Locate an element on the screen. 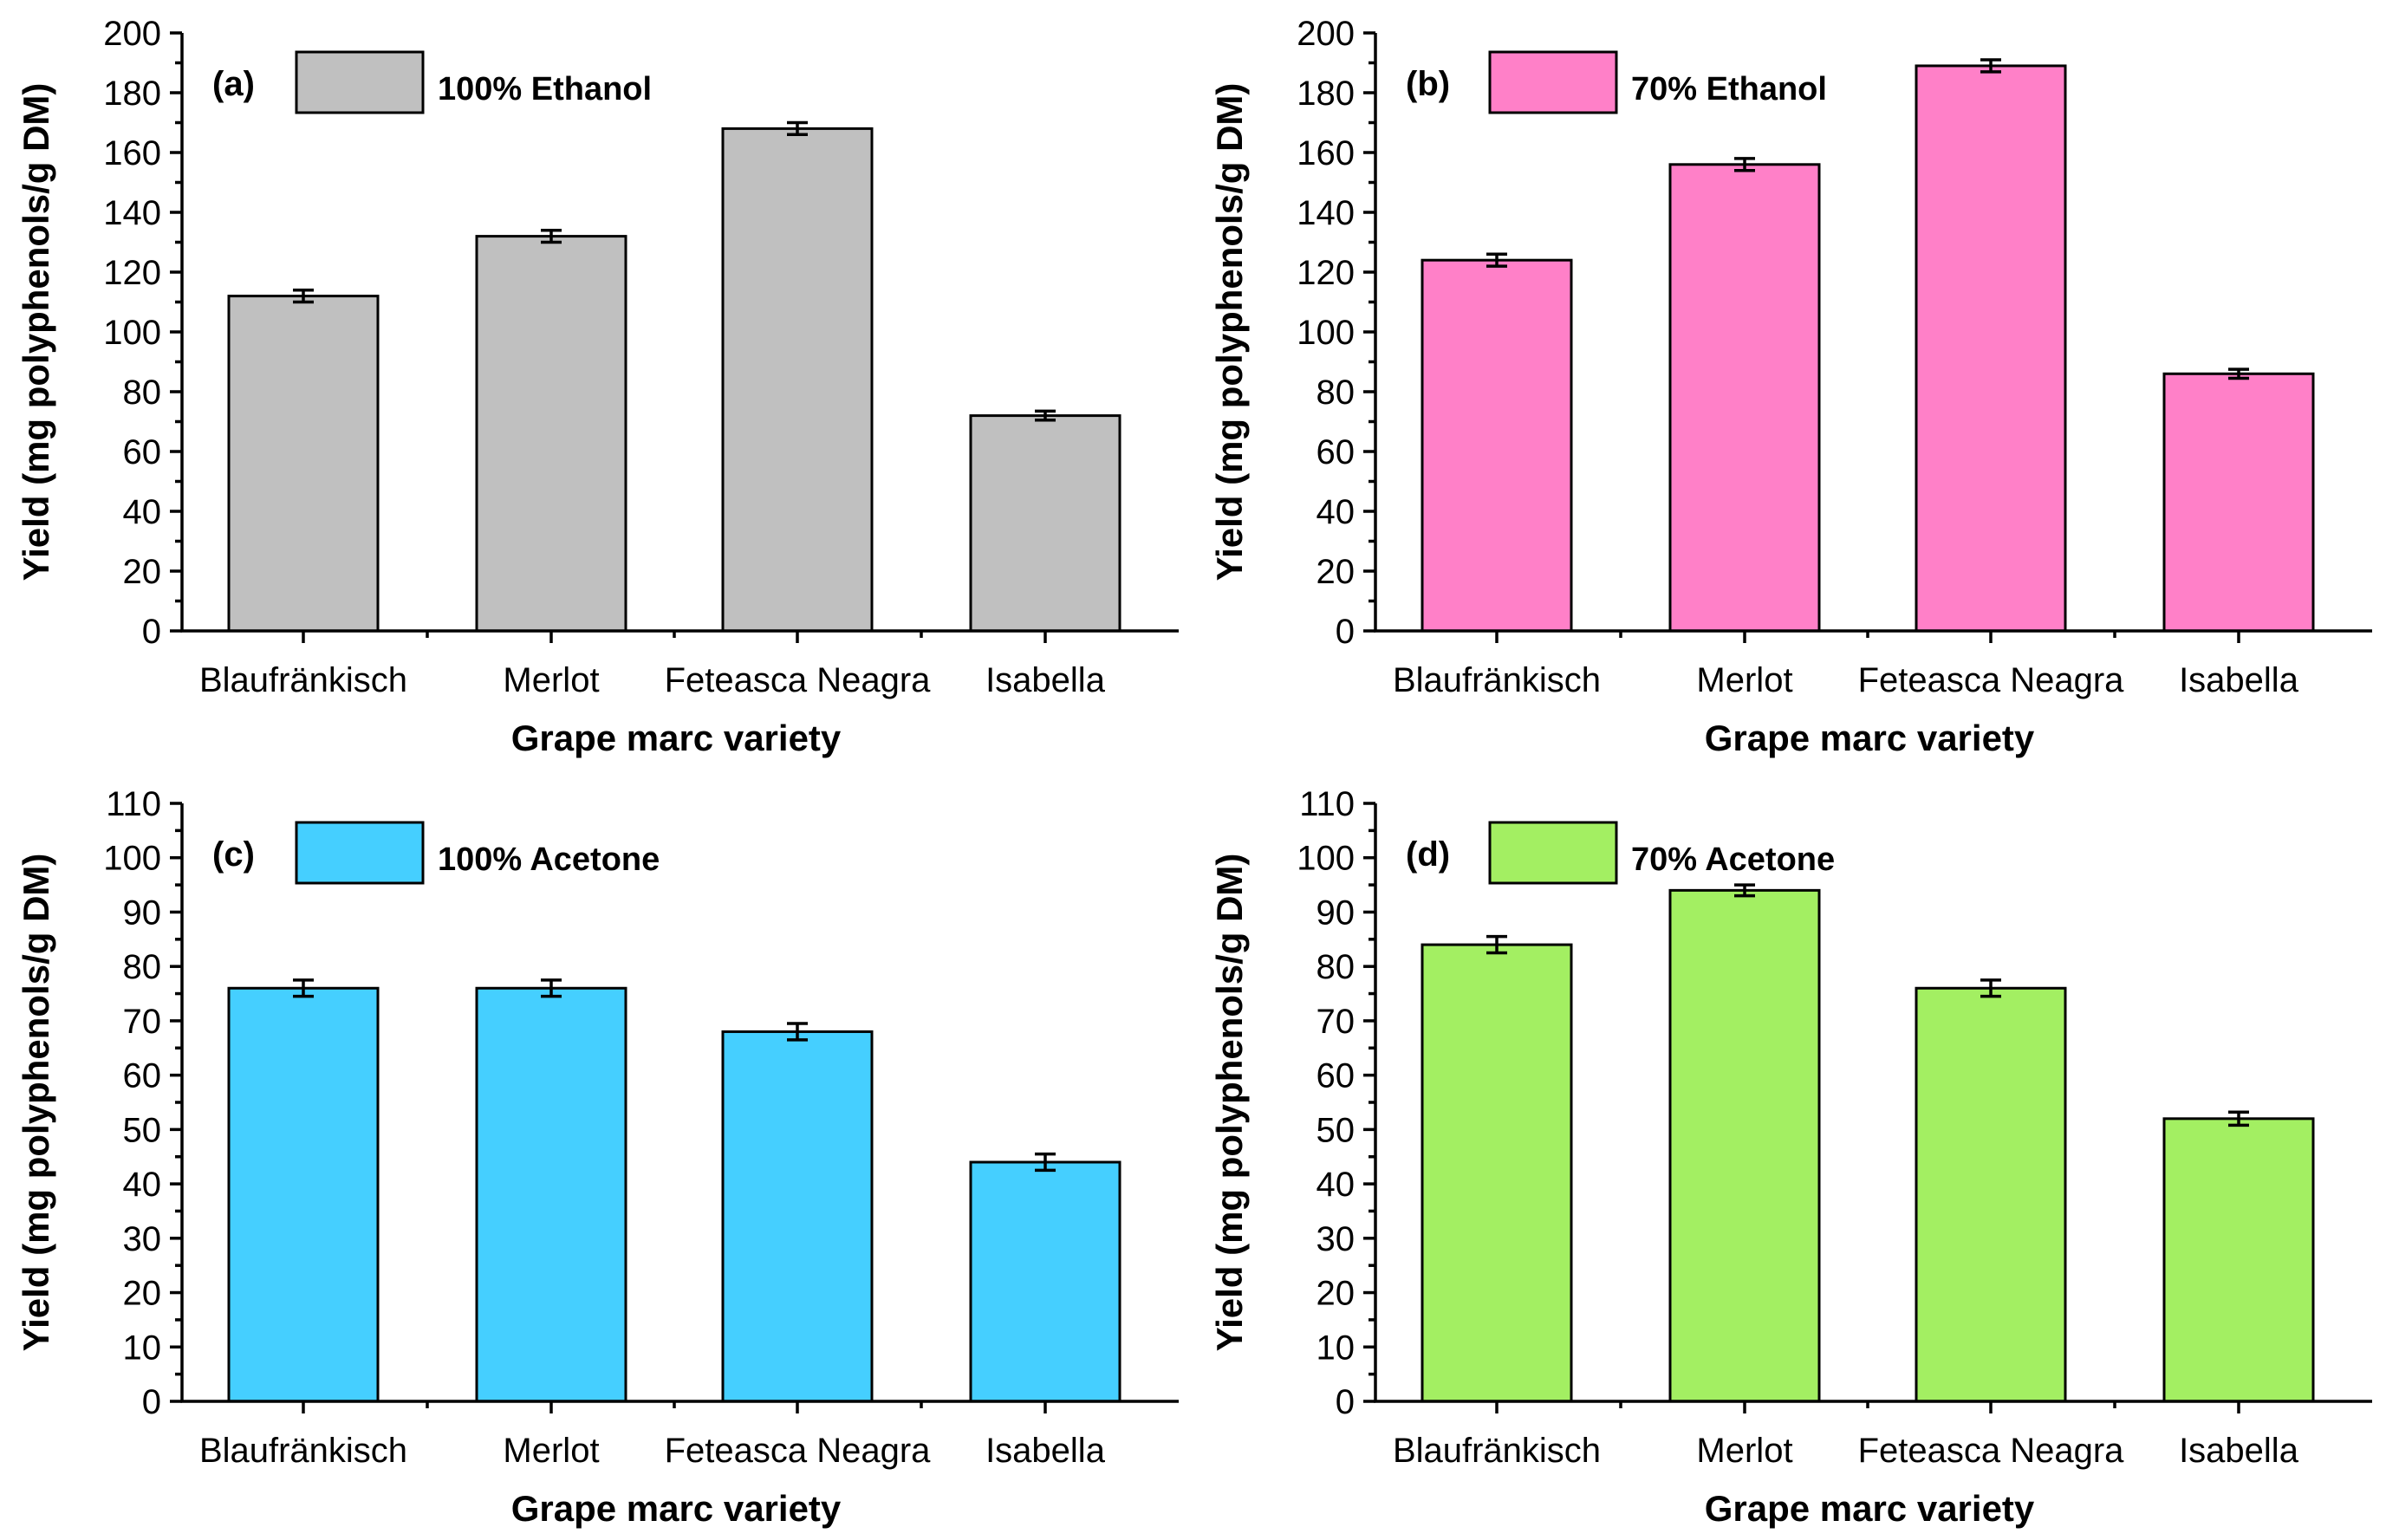 The height and width of the screenshot is (1540, 2386). panel-label: (d) is located at coordinates (1428, 855).